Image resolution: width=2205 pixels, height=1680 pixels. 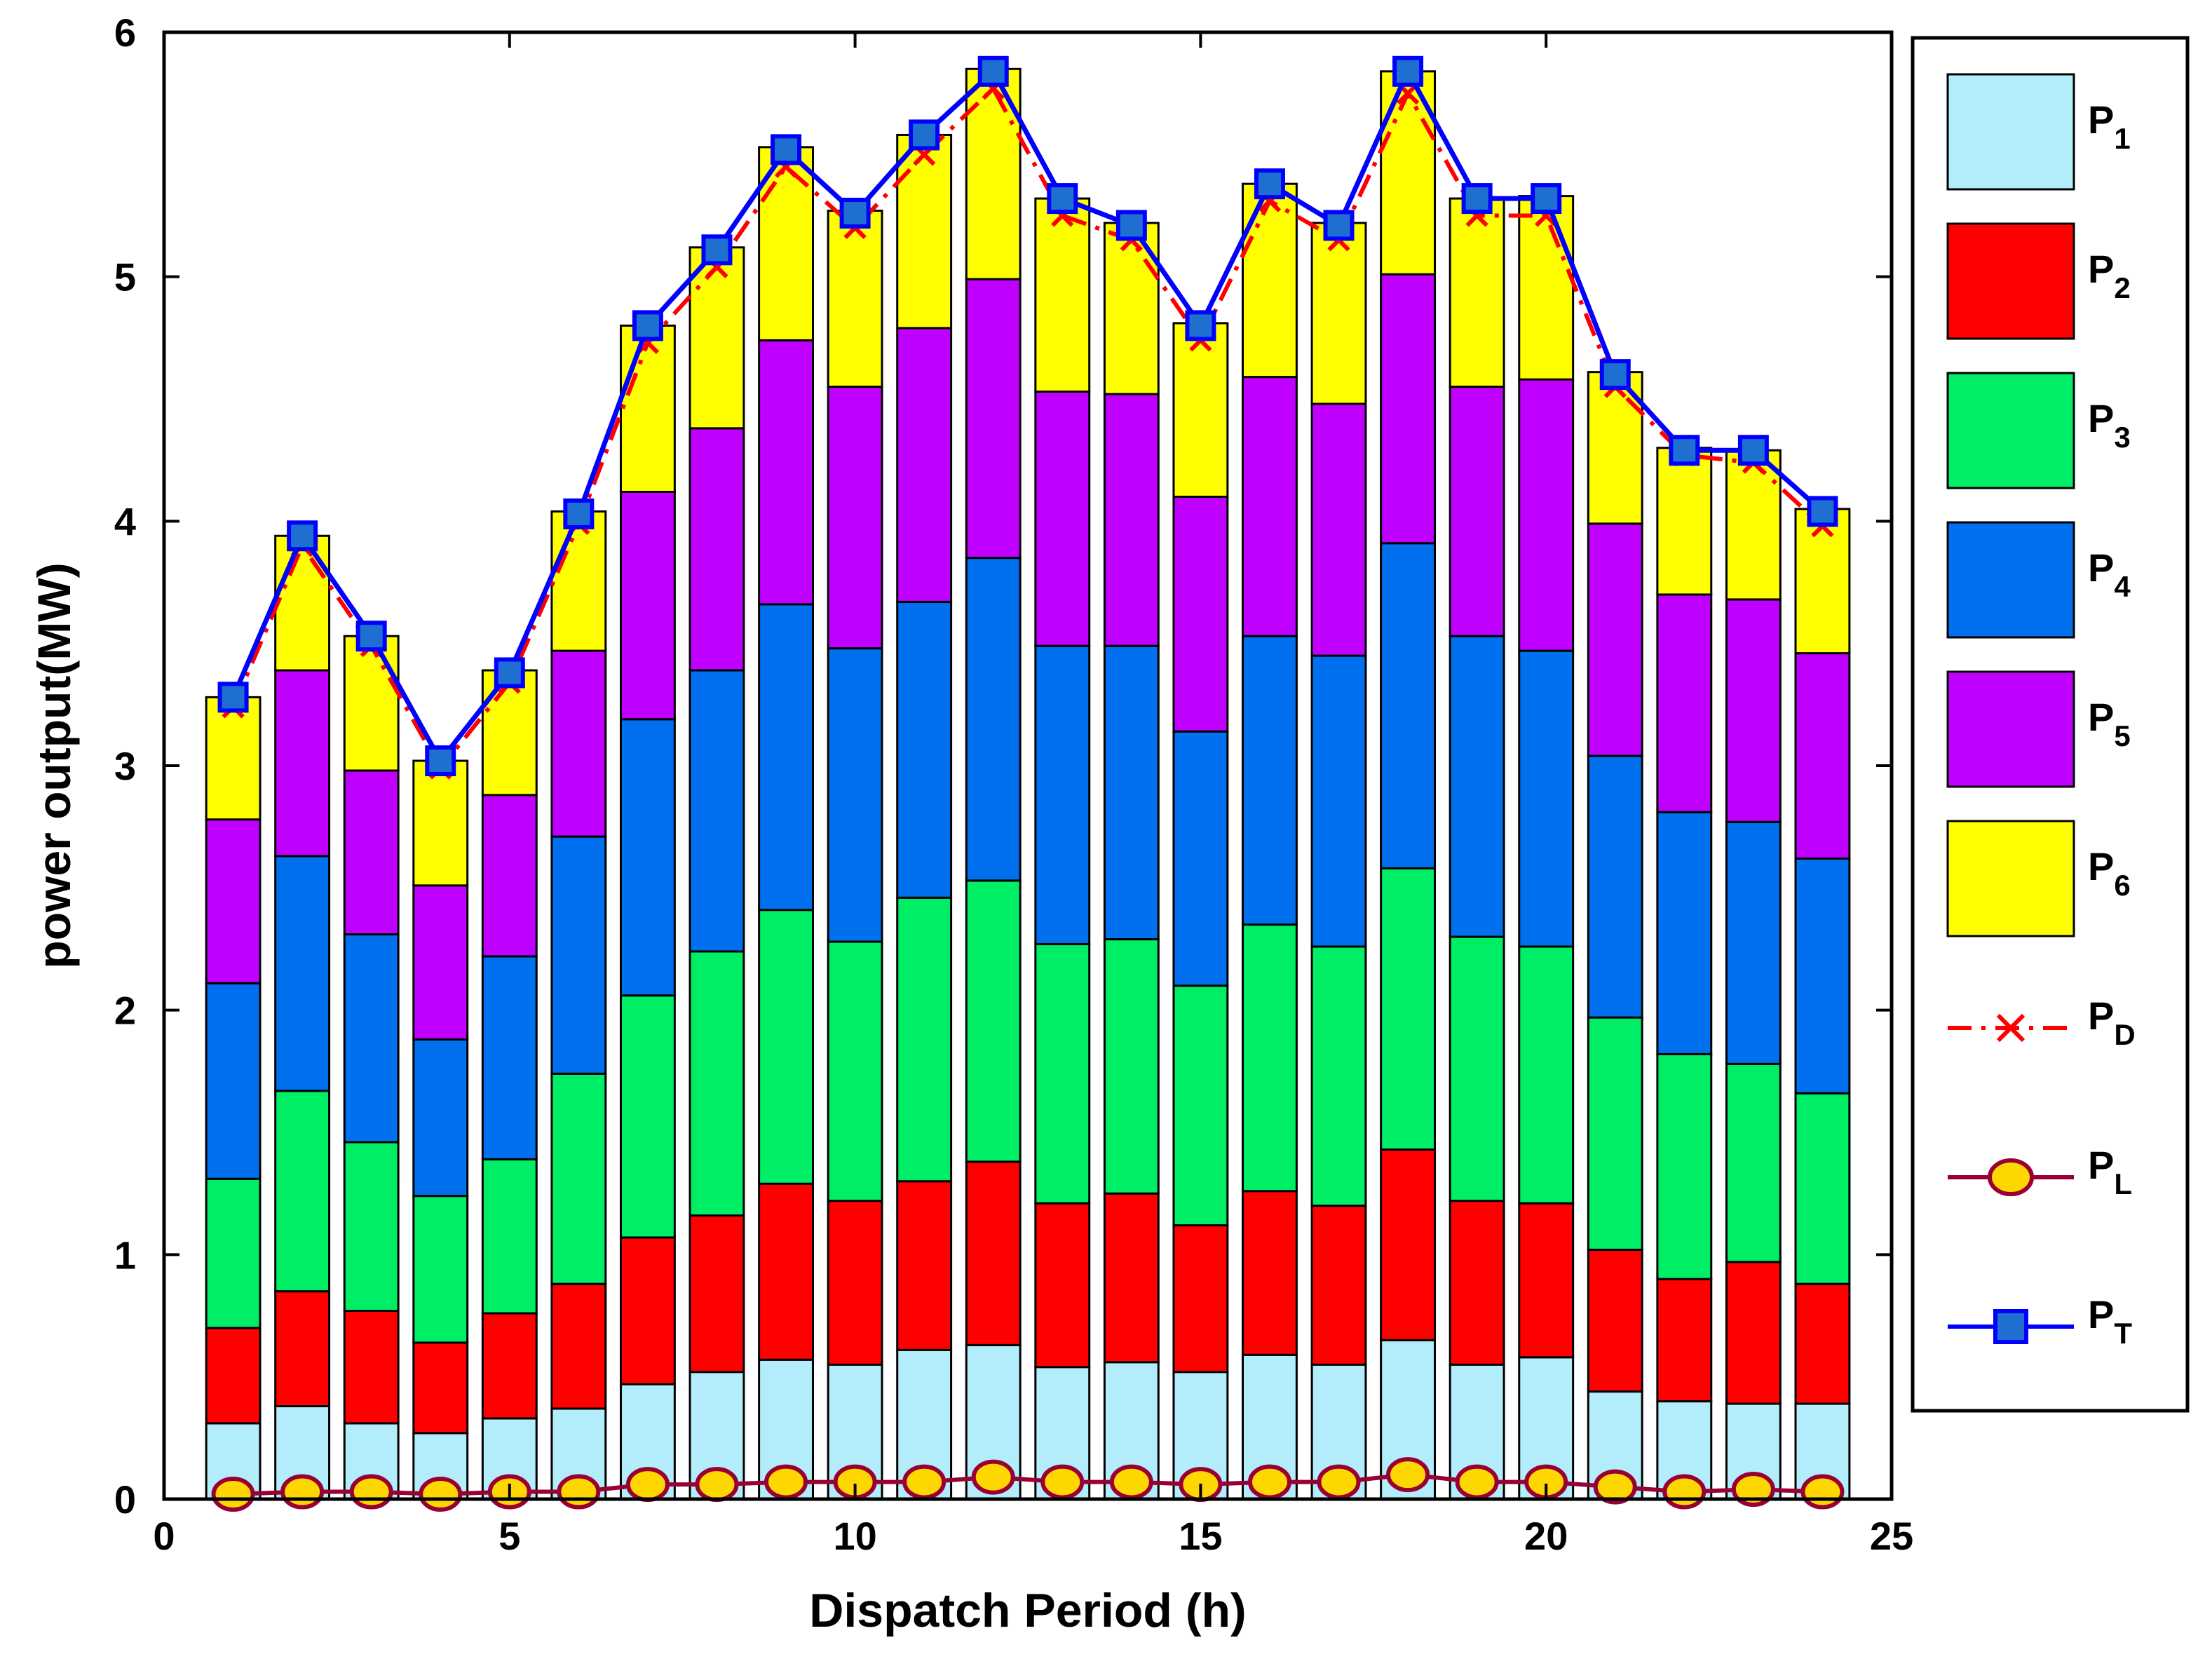 What do you see at coordinates (1892, 1536) in the screenshot?
I see `x-tick-label-25: 25` at bounding box center [1892, 1536].